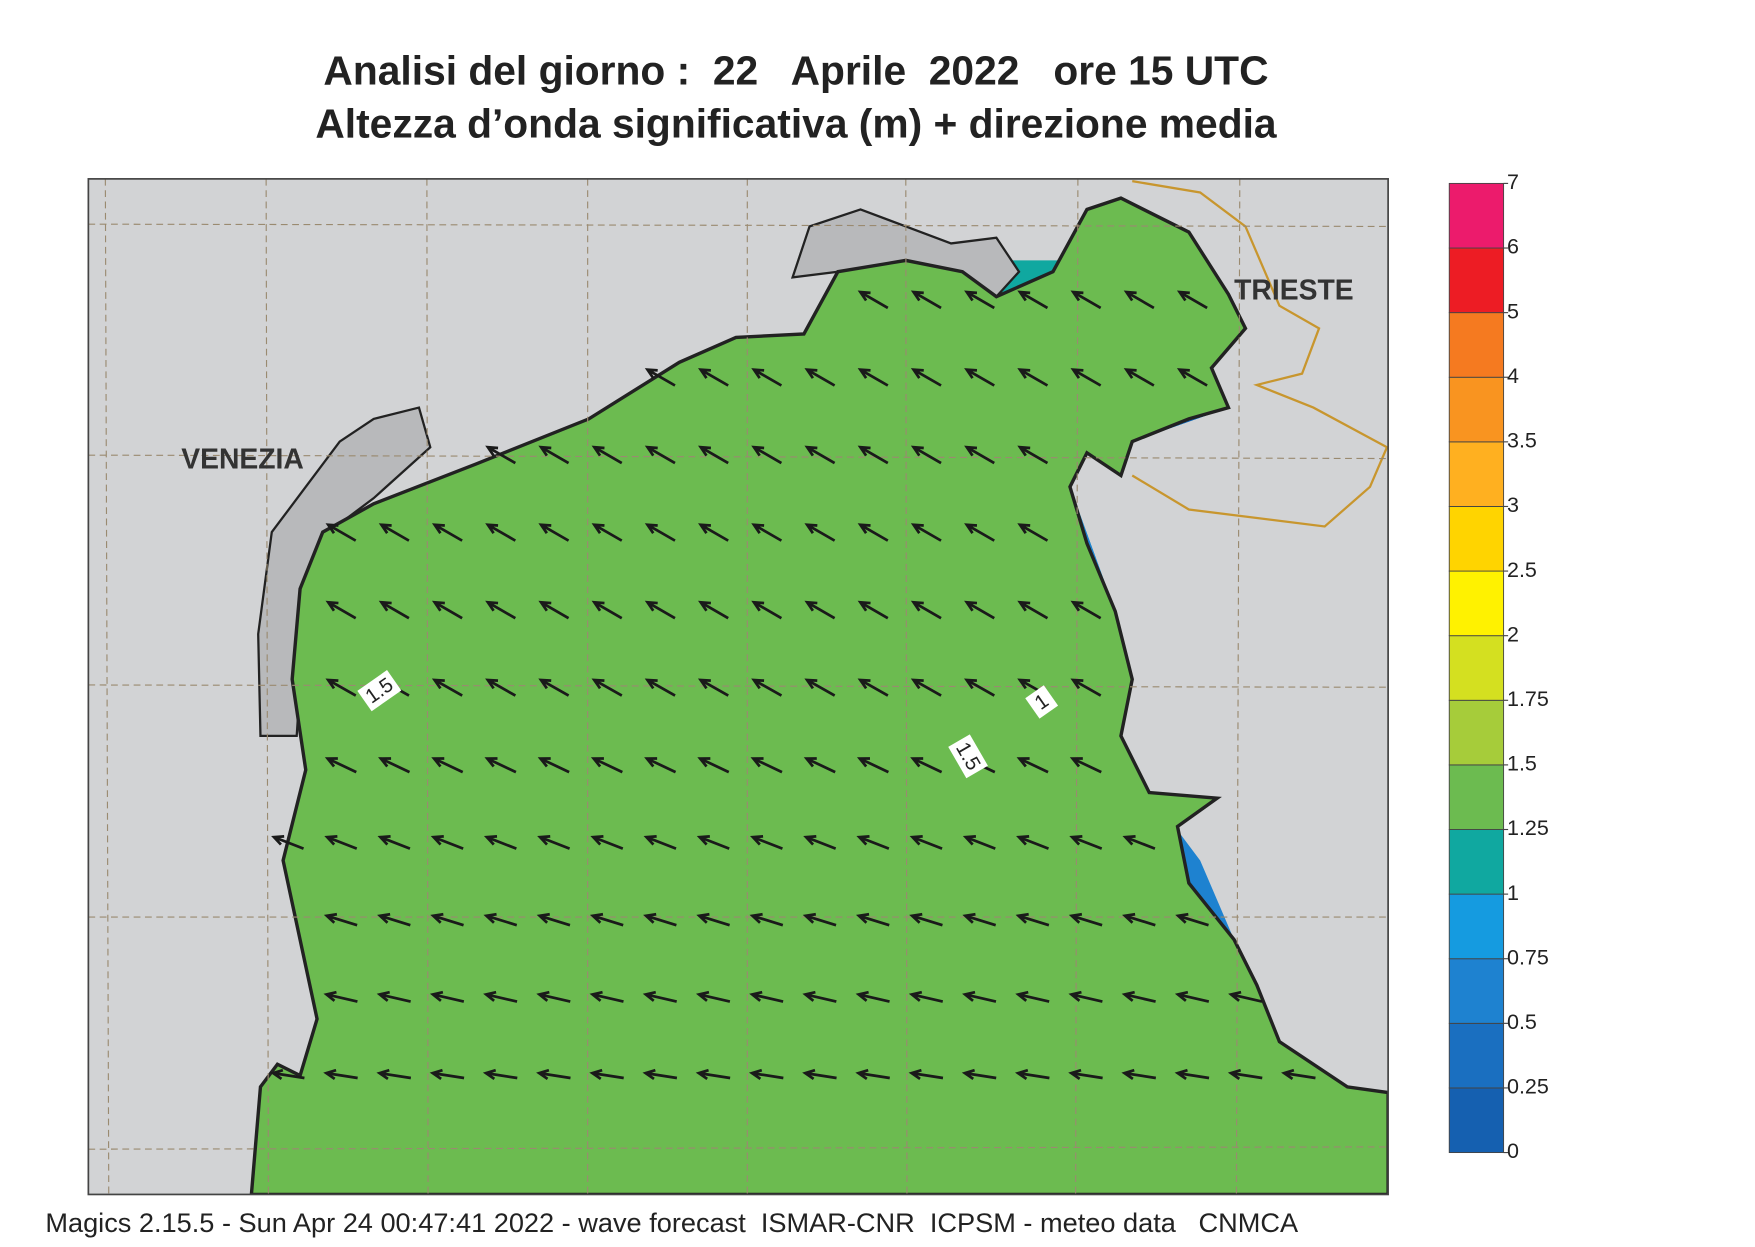  I want to click on colorbar-label: 2, so click(1513, 634).